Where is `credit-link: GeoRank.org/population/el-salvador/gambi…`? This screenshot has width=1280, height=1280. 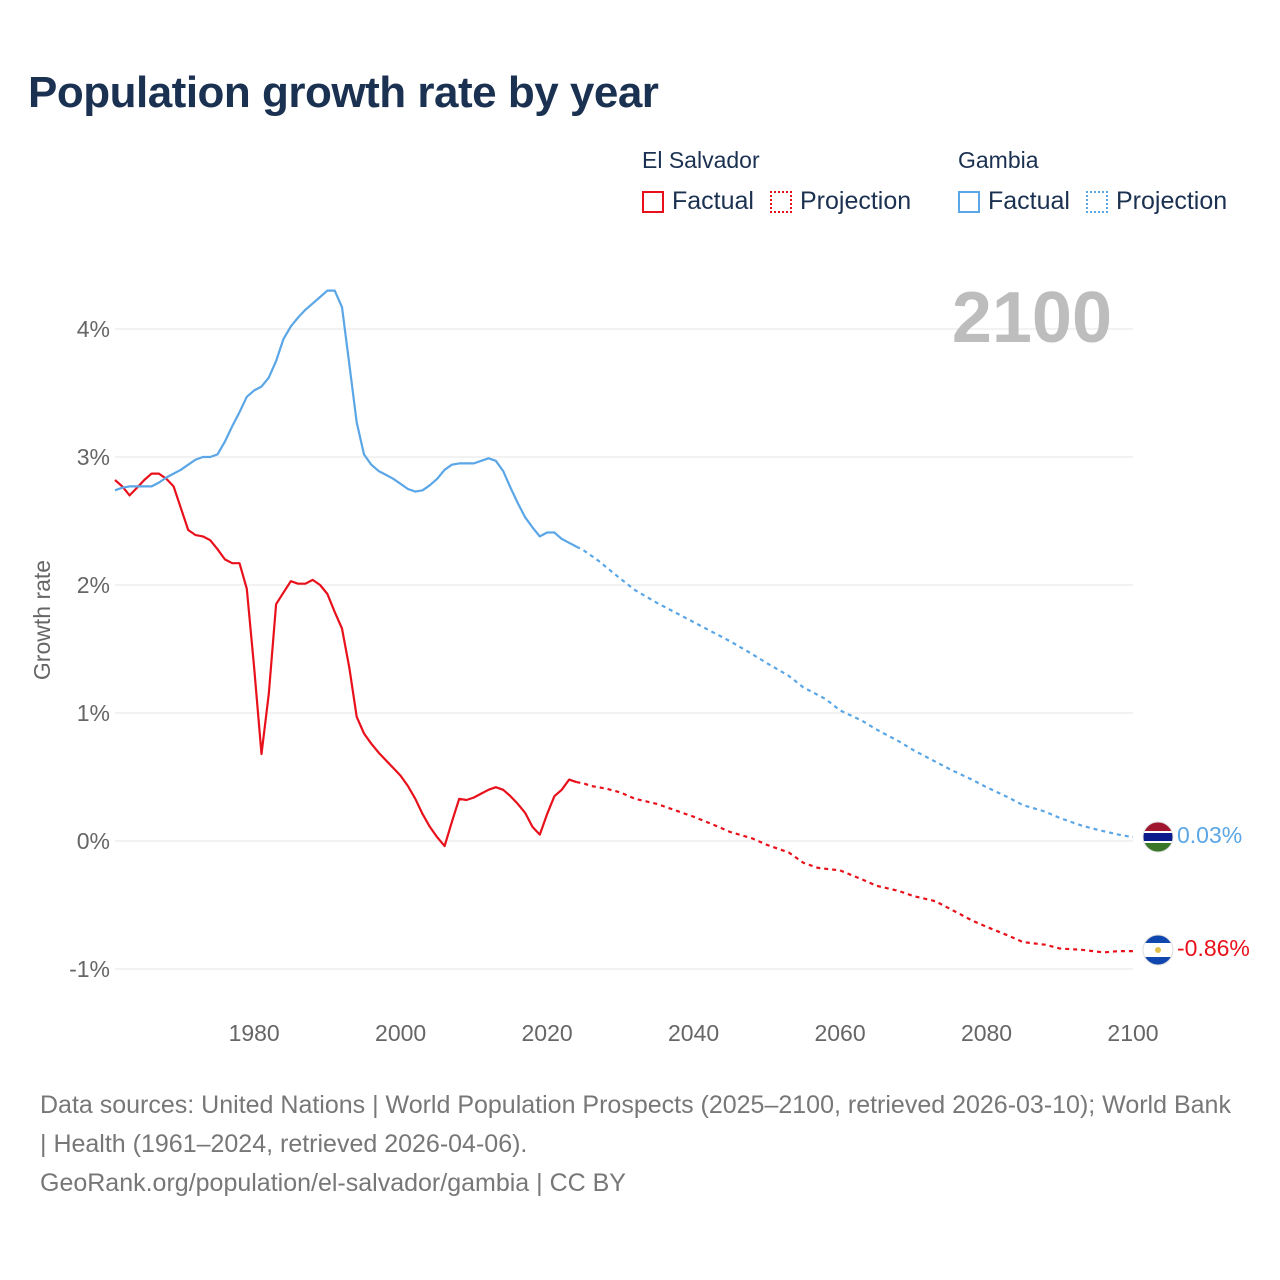 credit-link: GeoRank.org/population/el-salvador/gambi… is located at coordinates (333, 1183).